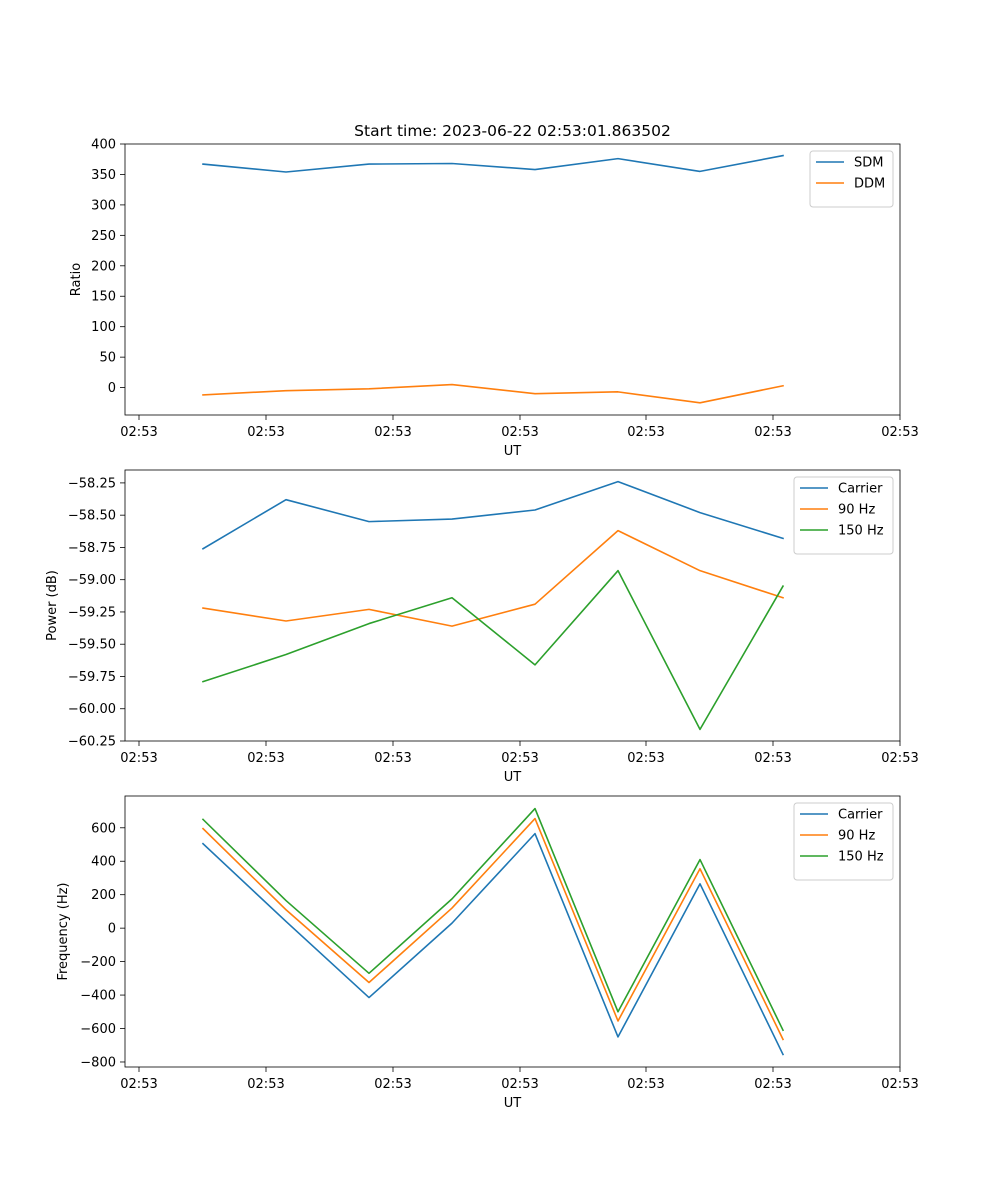 The height and width of the screenshot is (1200, 1000). What do you see at coordinates (107, 358) in the screenshot?
I see `y-tick-label: 50` at bounding box center [107, 358].